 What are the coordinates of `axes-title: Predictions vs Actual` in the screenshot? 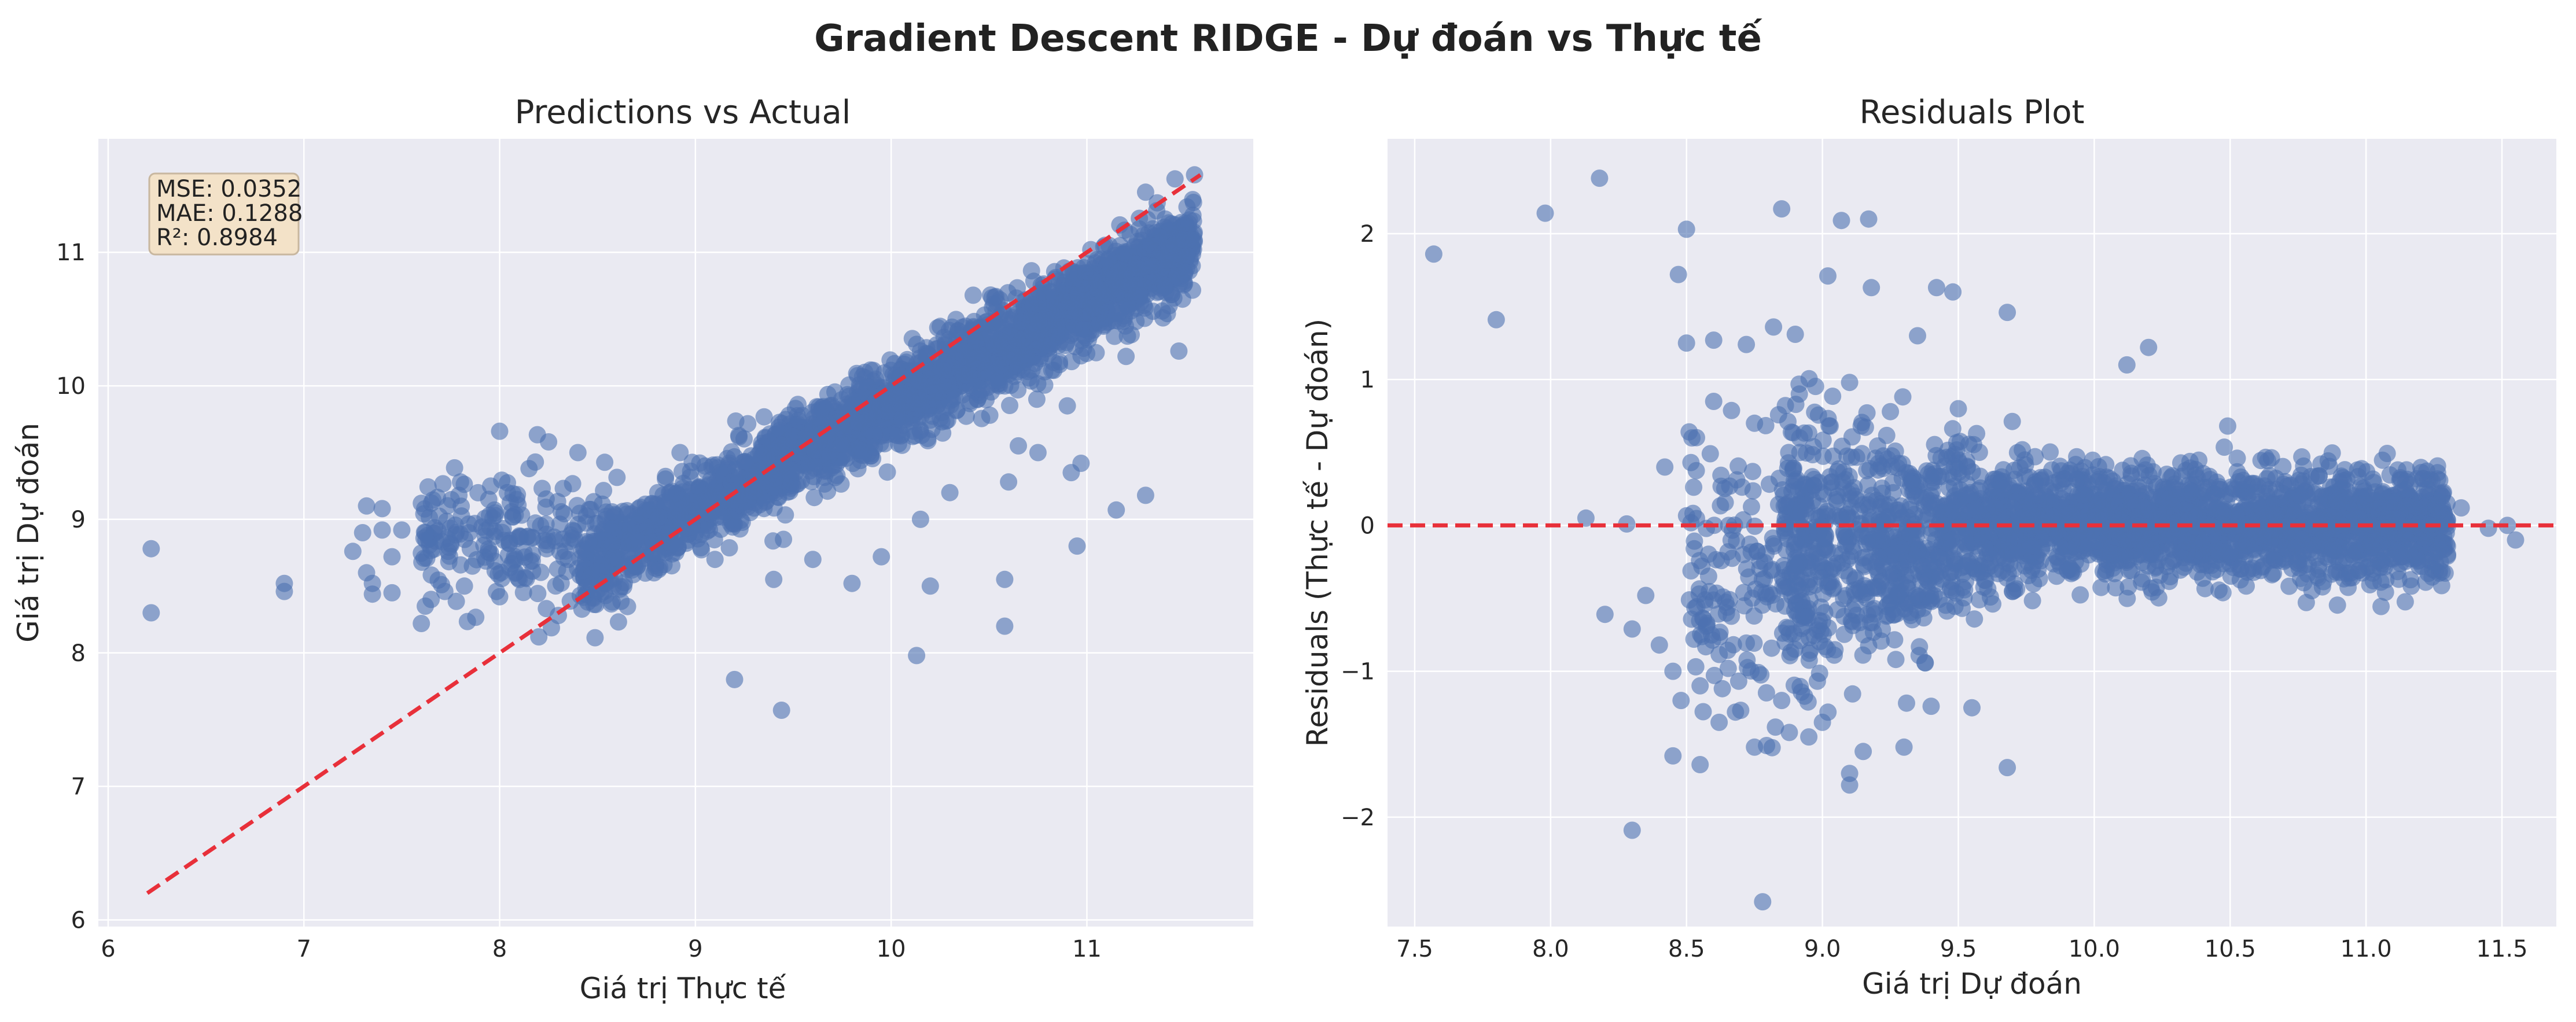 It's located at (683, 112).